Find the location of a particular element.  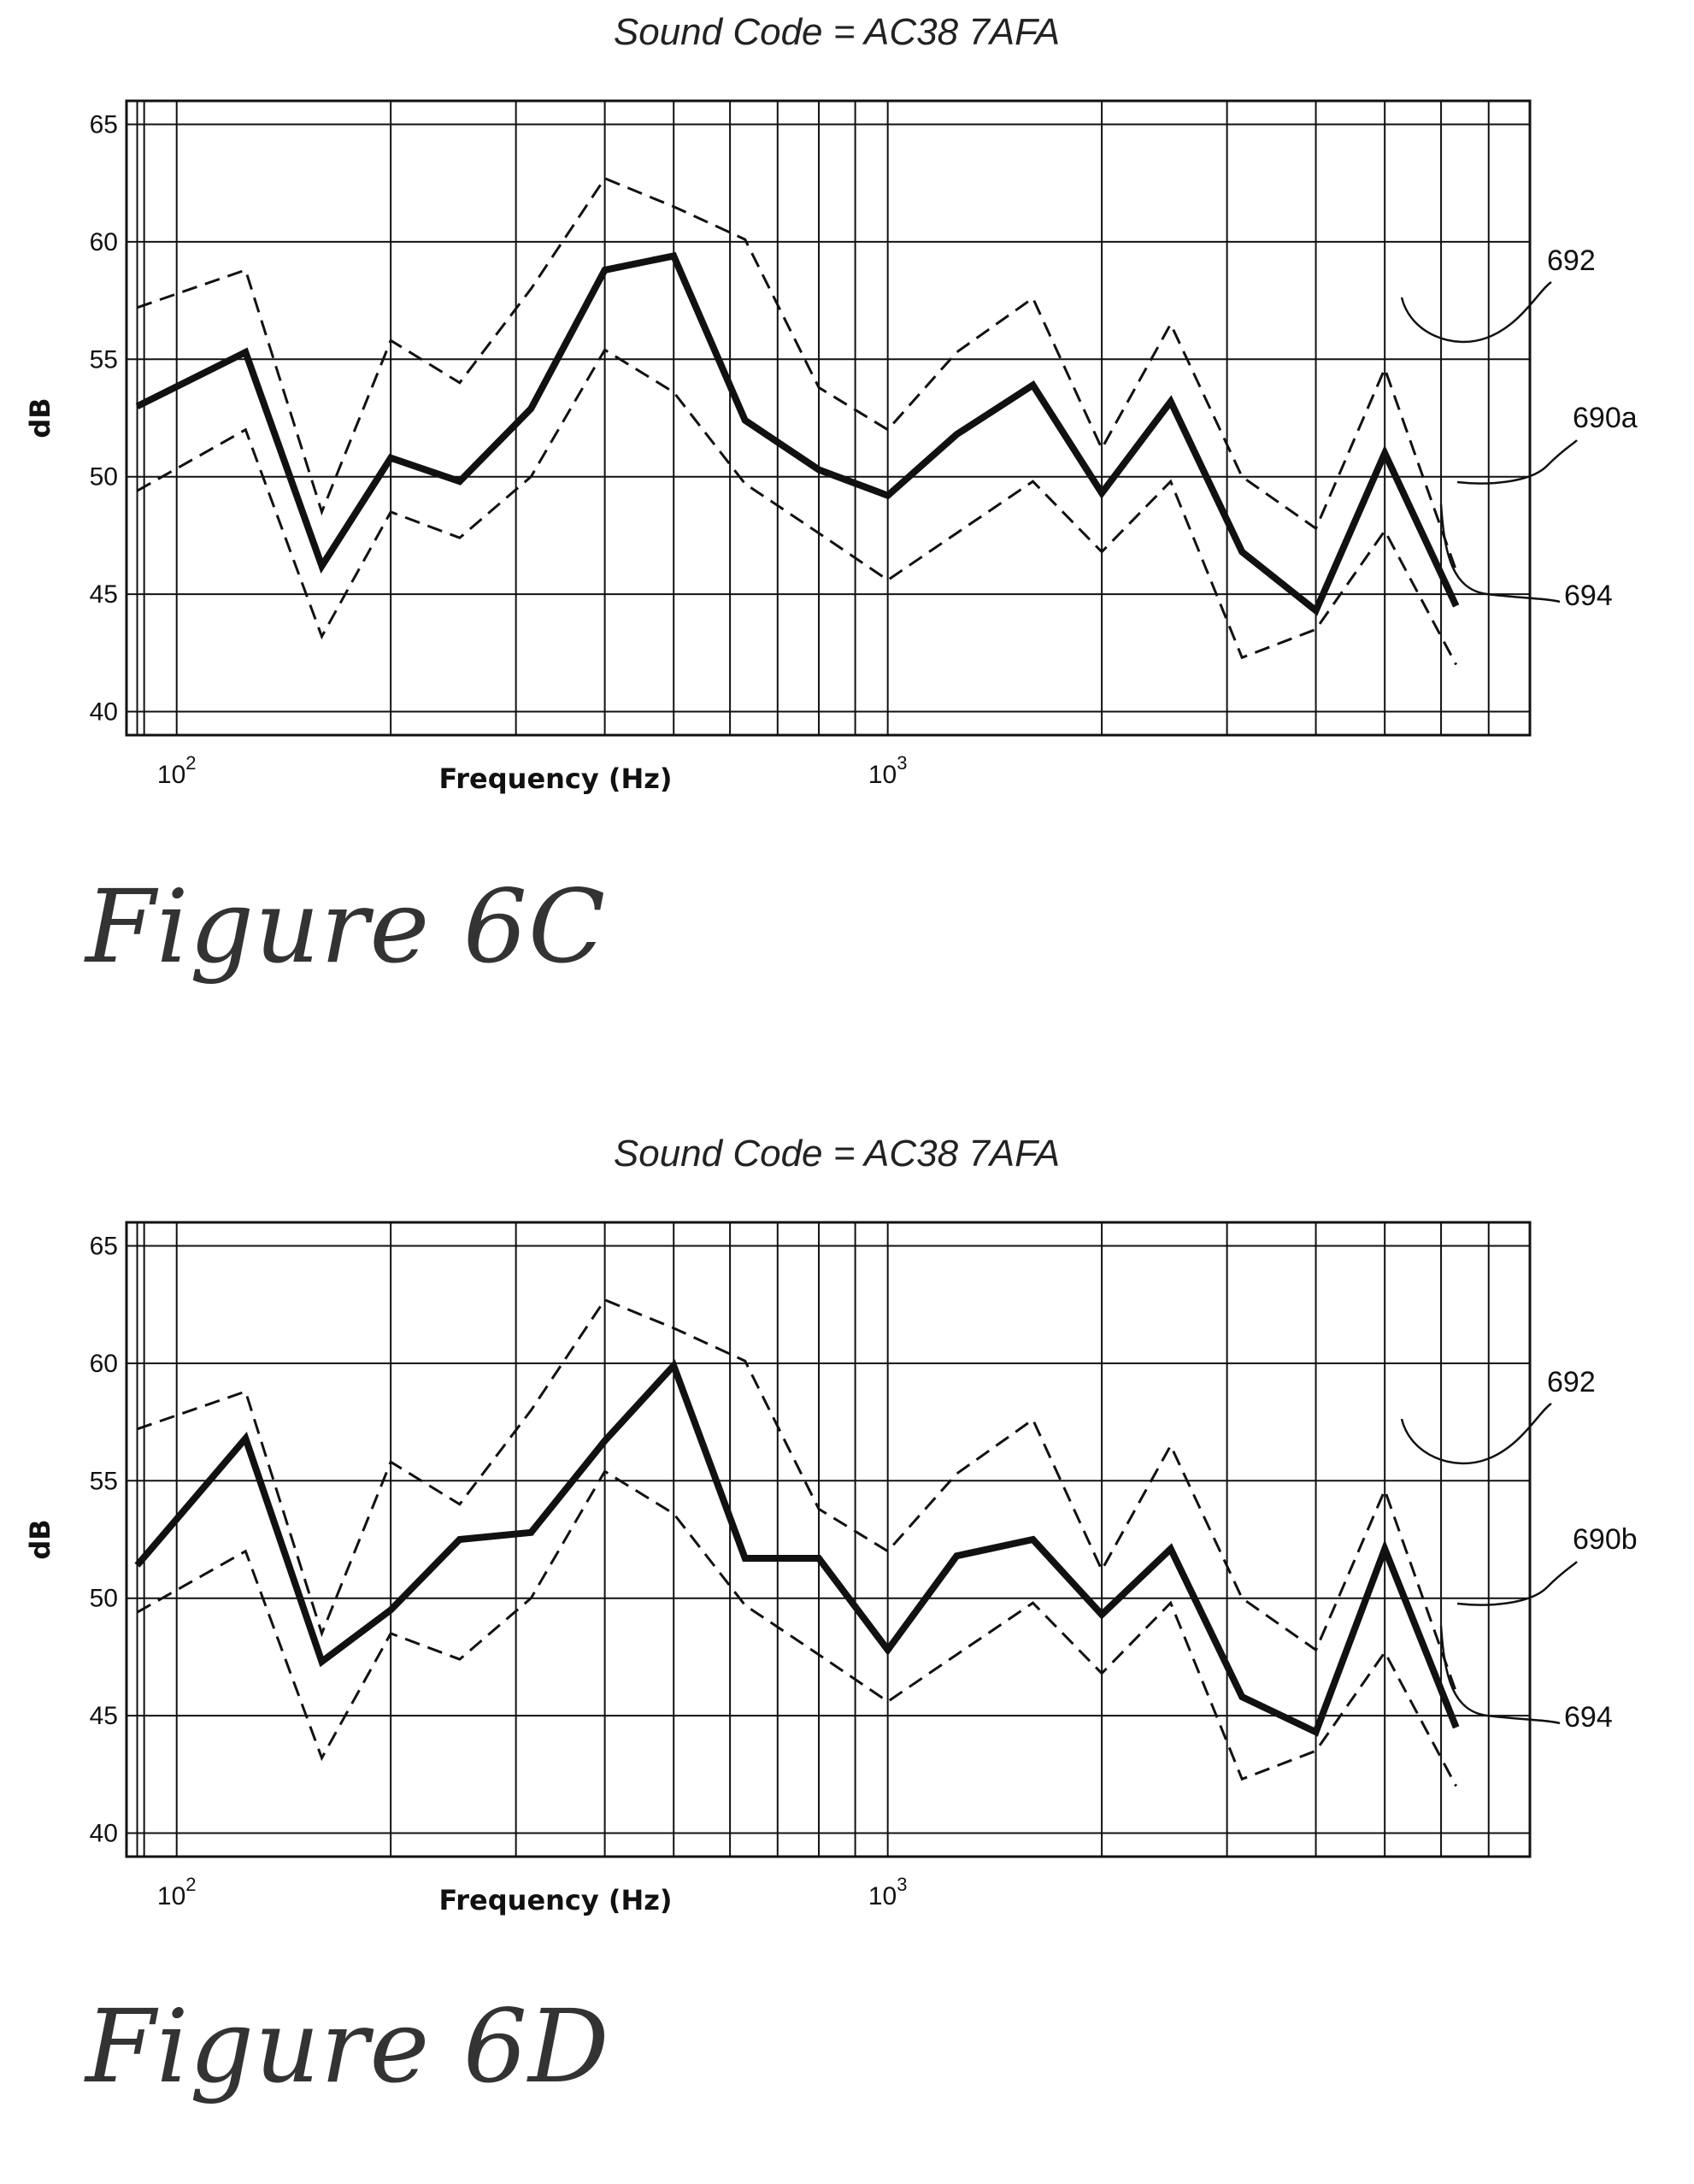

callout-label-690b: 690b is located at coordinates (1606, 1540).